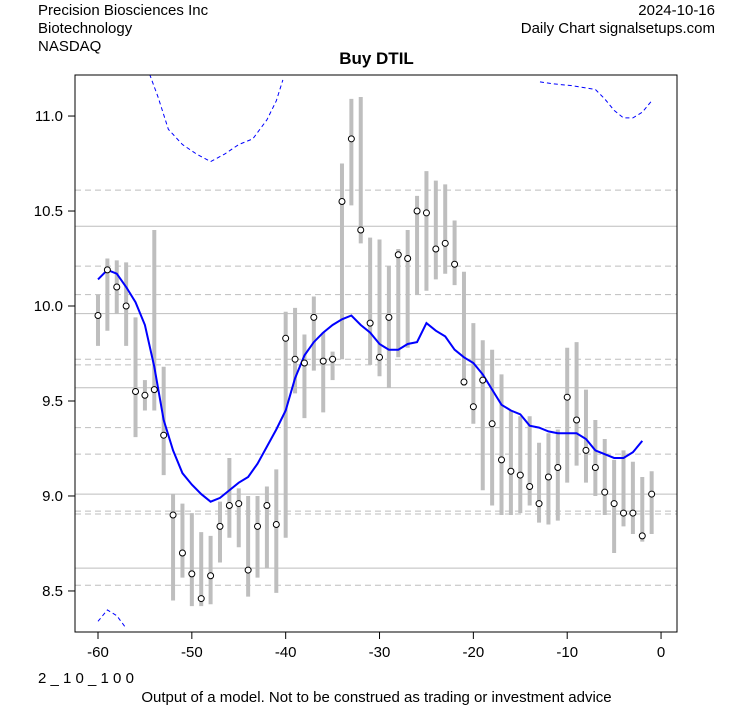 The image size is (753, 708). Describe the element at coordinates (86, 678) in the screenshot. I see `model-code: 2 _ 1 0 _ 1 0 0` at that location.